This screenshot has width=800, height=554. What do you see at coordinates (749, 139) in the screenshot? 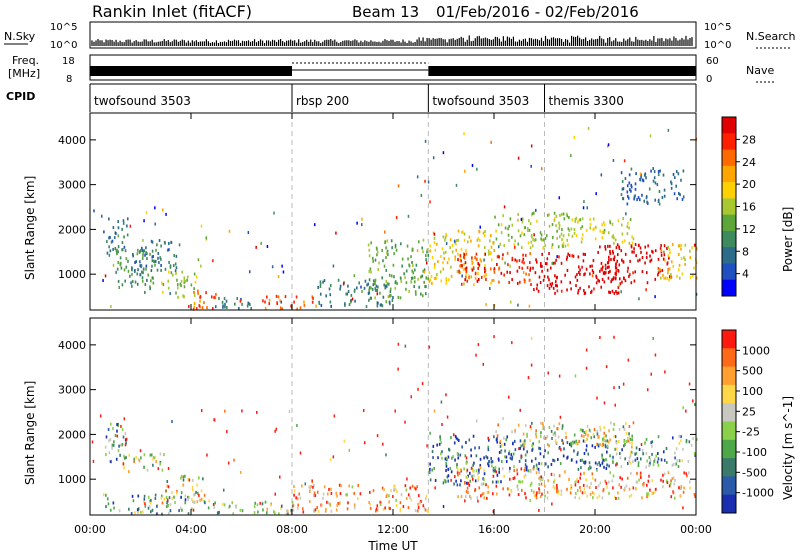
I see `colorbar-tick-label: 28` at bounding box center [749, 139].